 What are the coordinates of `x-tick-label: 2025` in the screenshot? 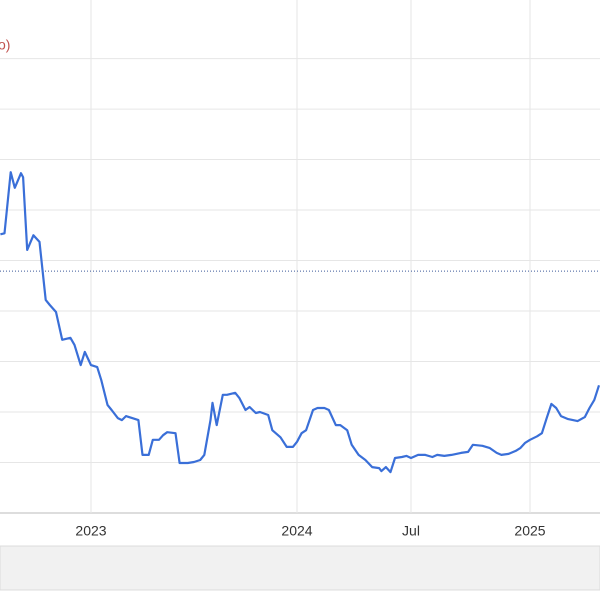 It's located at (529, 531).